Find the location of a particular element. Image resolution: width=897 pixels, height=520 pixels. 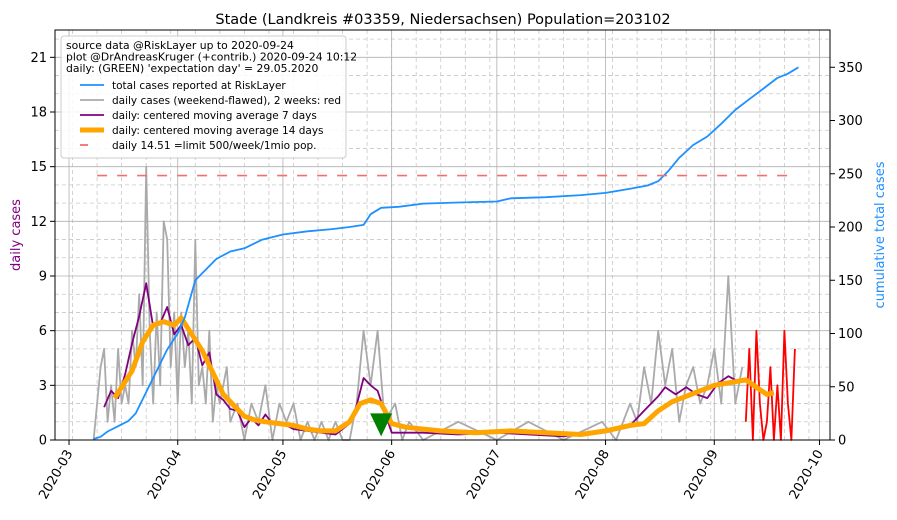

y-tick-label-right: 150 is located at coordinates (850, 281).